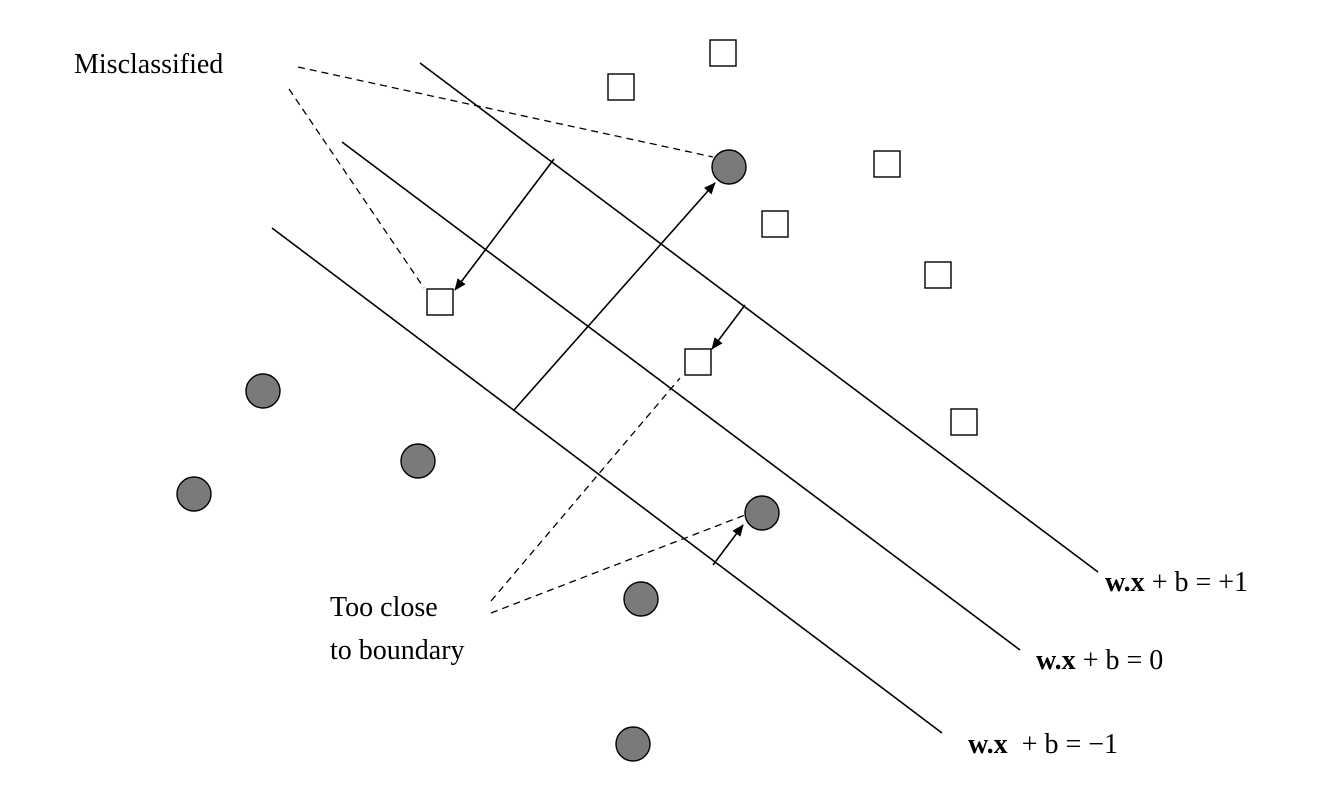 The width and height of the screenshot is (1340, 794). I want to click on too-close-pointer-square, so click(585, 489).